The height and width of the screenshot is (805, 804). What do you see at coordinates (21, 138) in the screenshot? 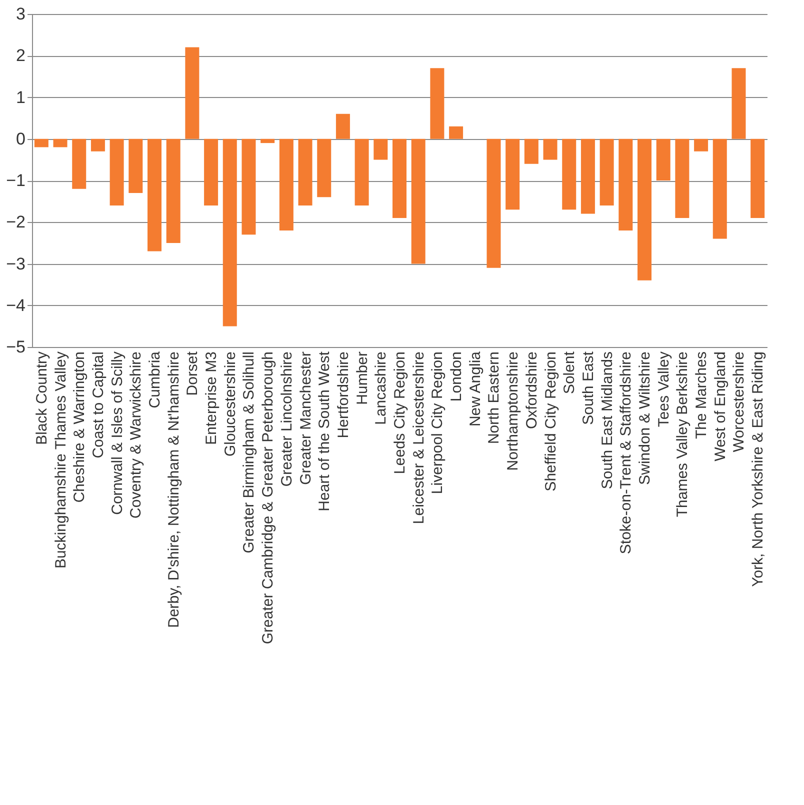
I see `y-tick-label: 0` at bounding box center [21, 138].